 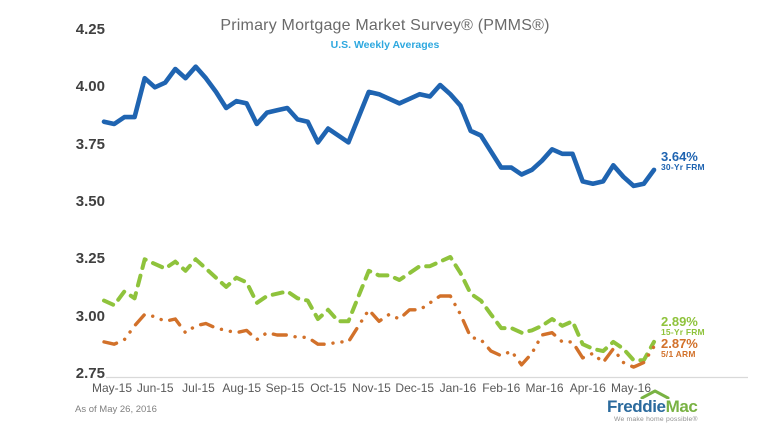 What do you see at coordinates (501, 388) in the screenshot?
I see `x-tick-label: Feb-16` at bounding box center [501, 388].